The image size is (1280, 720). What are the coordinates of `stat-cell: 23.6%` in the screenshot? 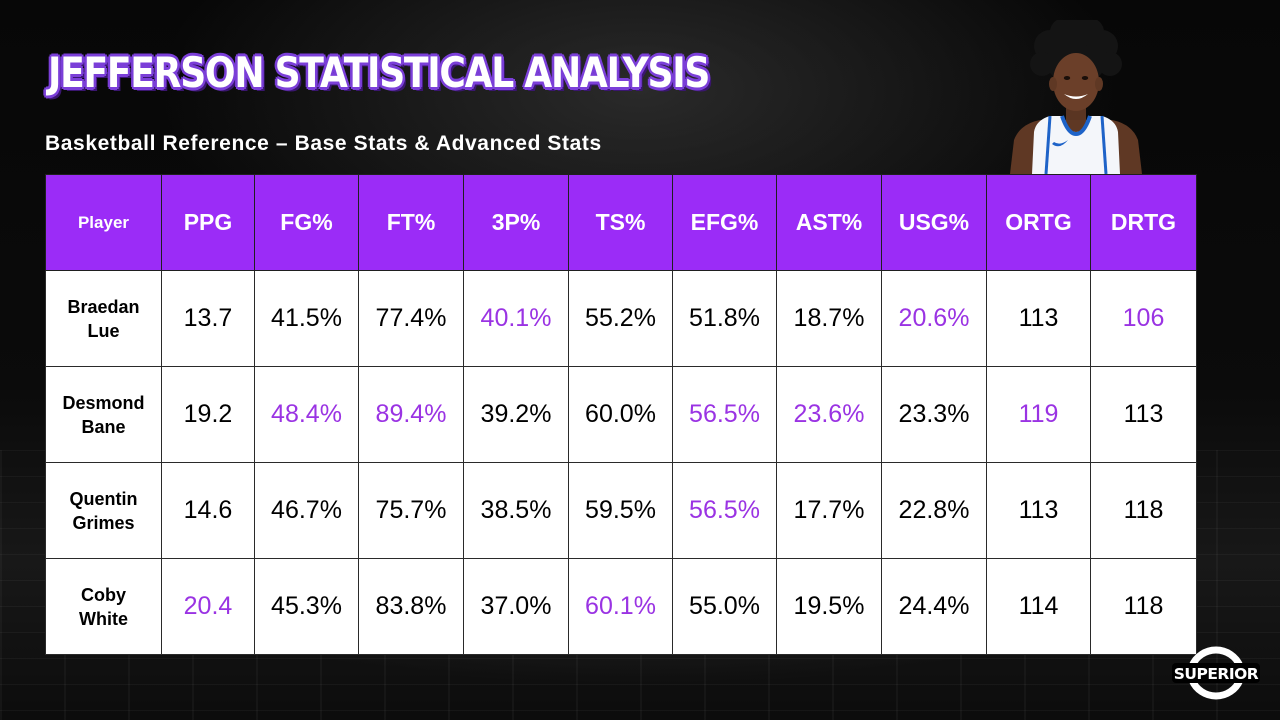 It's located at (829, 414).